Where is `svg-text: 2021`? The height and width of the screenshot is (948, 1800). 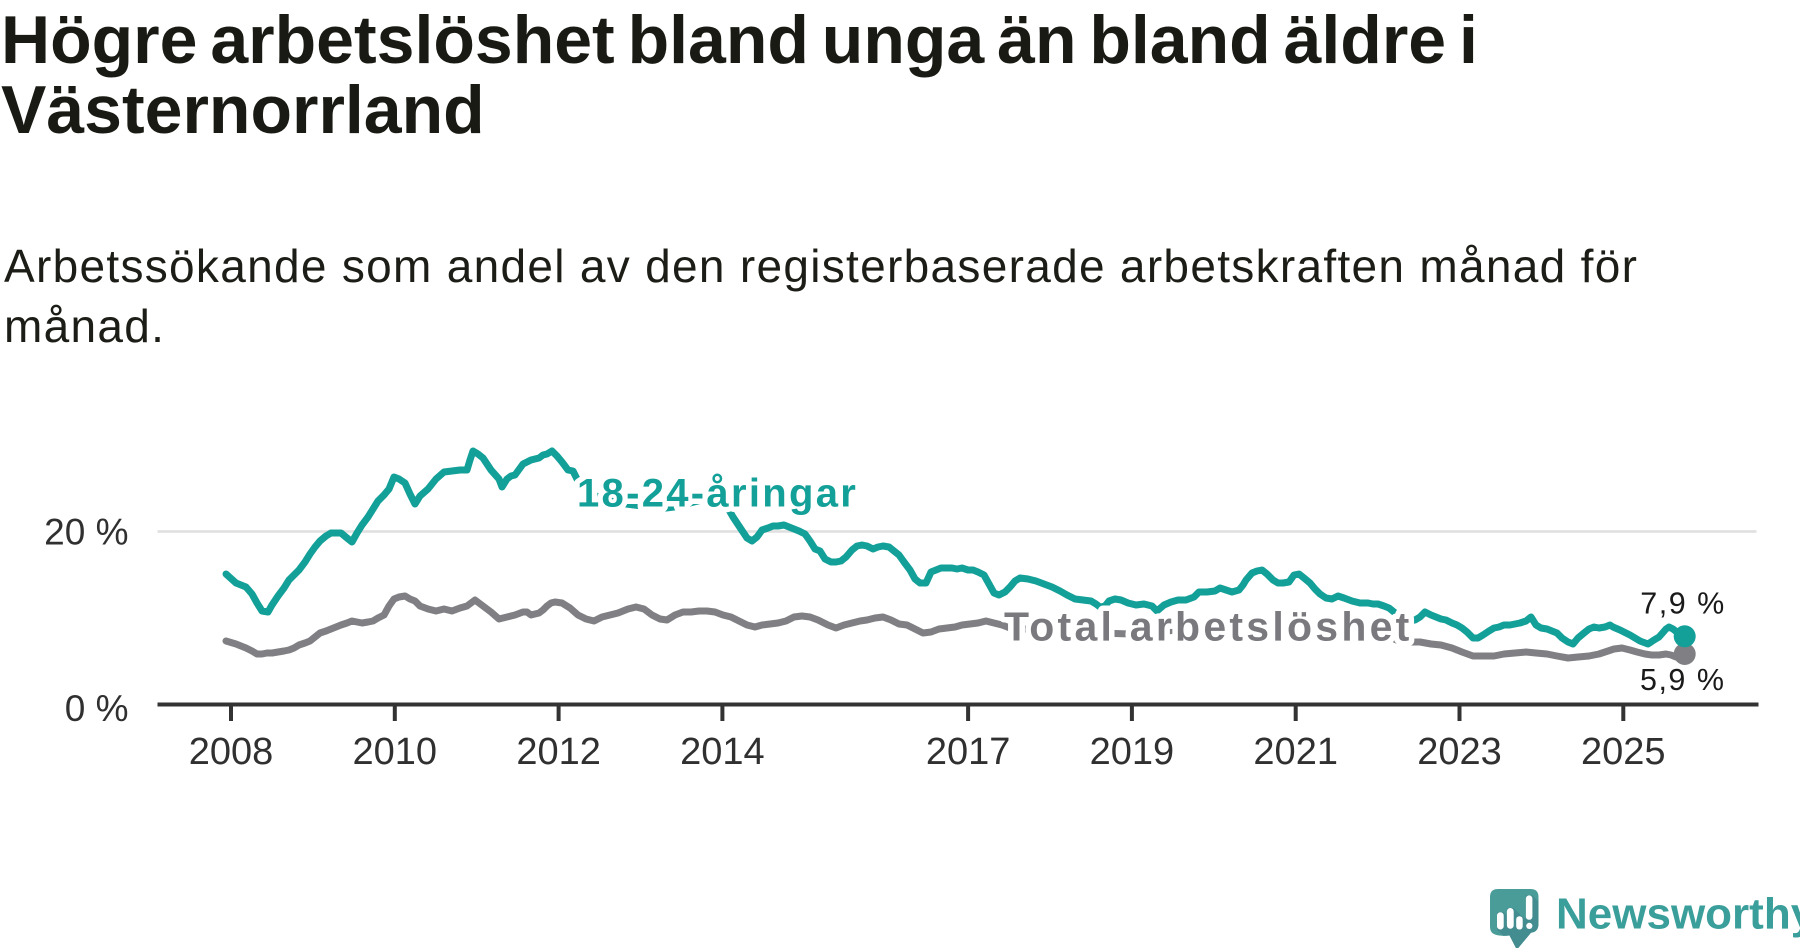
svg-text: 2021 is located at coordinates (1295, 752).